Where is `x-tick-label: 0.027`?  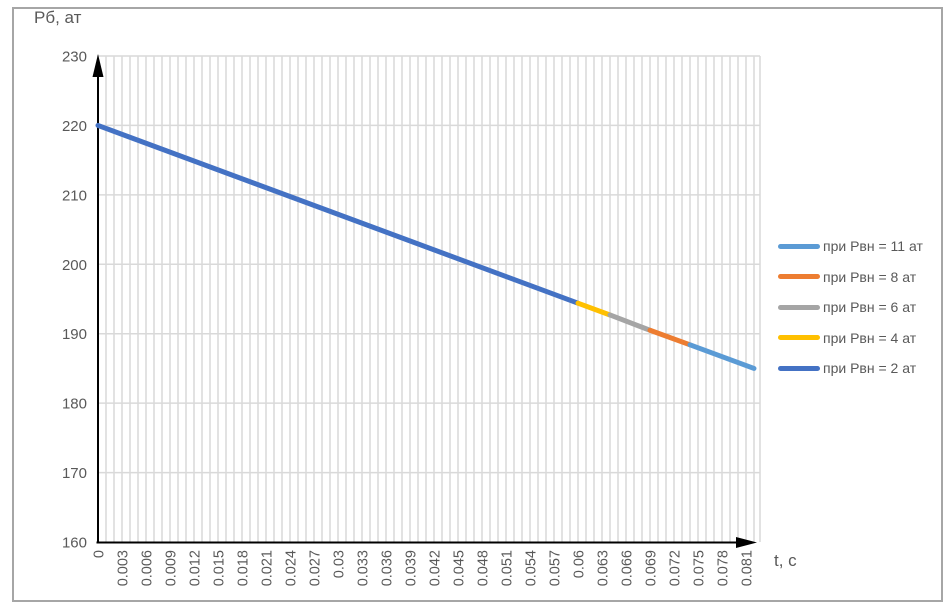
x-tick-label: 0.027 is located at coordinates (316, 568).